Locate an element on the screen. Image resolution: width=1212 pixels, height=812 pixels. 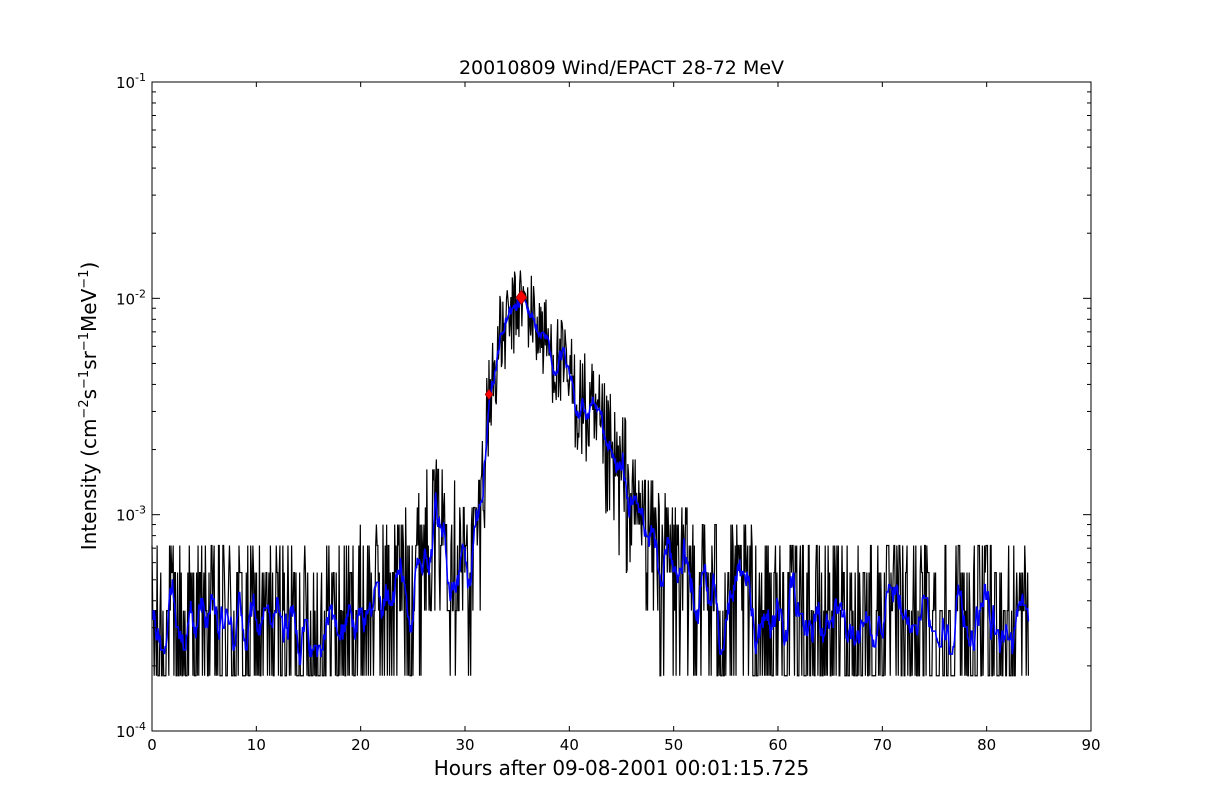
y-axis-label-exp: −2 is located at coordinates (84, 408).